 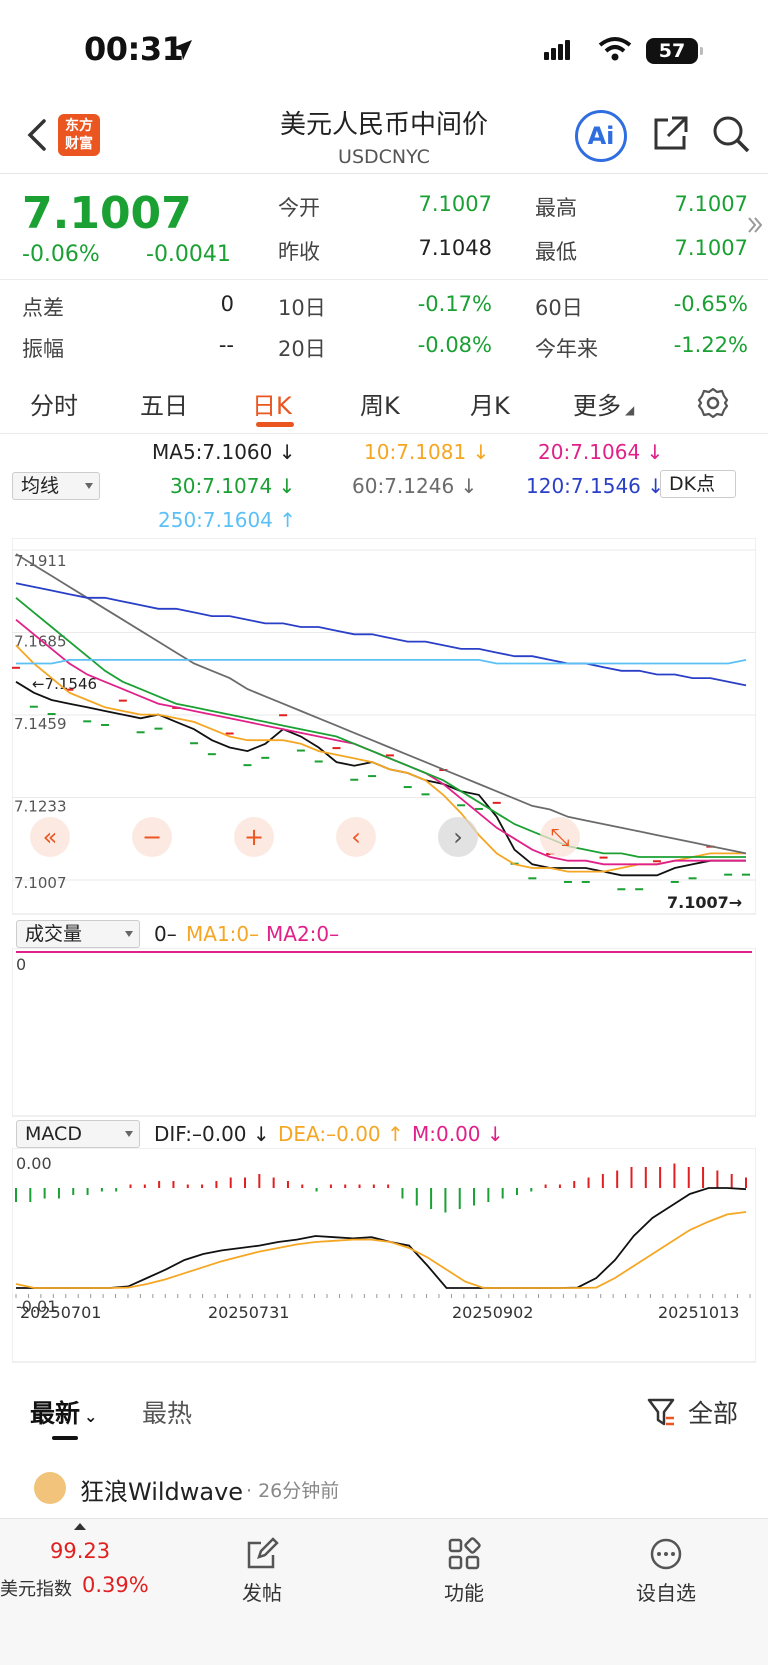 I want to click on app-header: 美元人民币中间价 USDCNYC 东方 财富 Ai, so click(x=384, y=135).